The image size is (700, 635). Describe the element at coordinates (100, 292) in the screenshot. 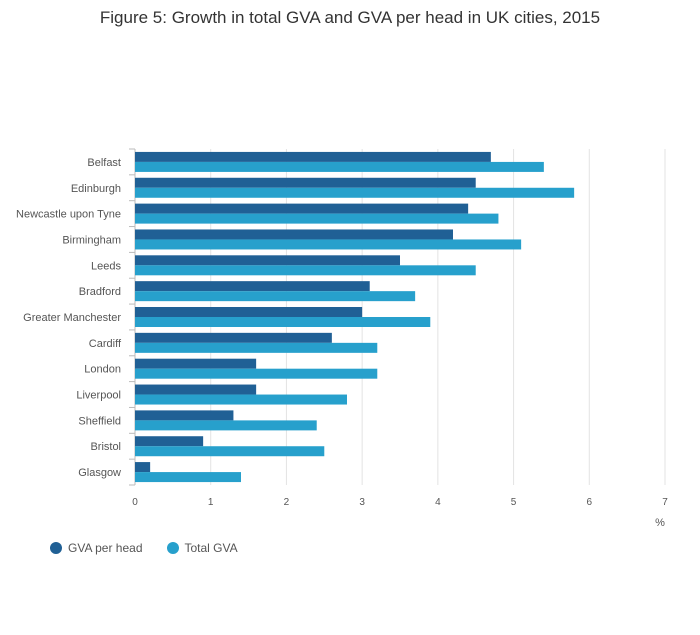

I see `category-label: Bradford` at that location.